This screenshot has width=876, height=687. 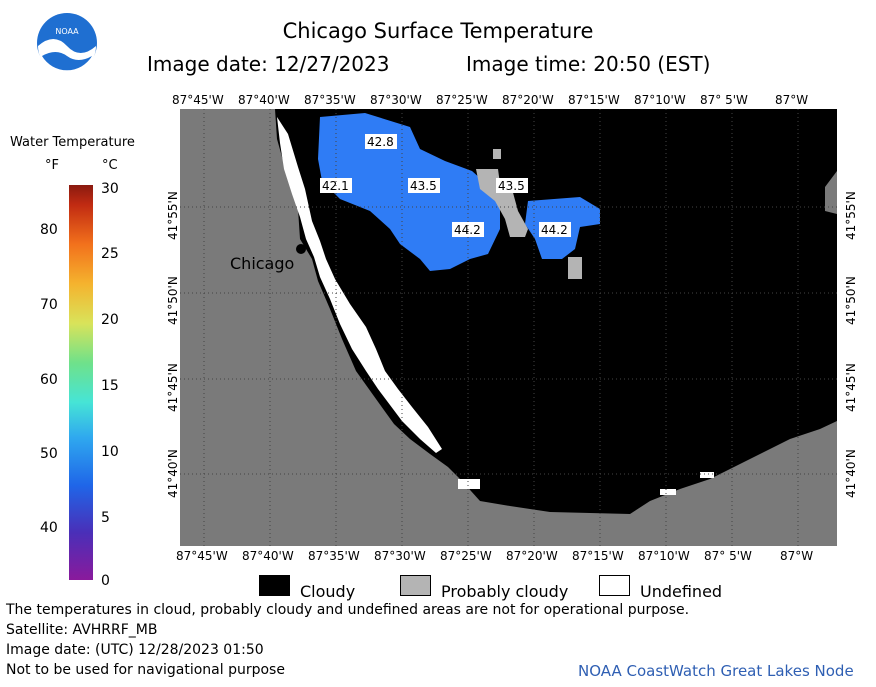 What do you see at coordinates (67, 43) in the screenshot?
I see `noaa-logo: NOAA` at bounding box center [67, 43].